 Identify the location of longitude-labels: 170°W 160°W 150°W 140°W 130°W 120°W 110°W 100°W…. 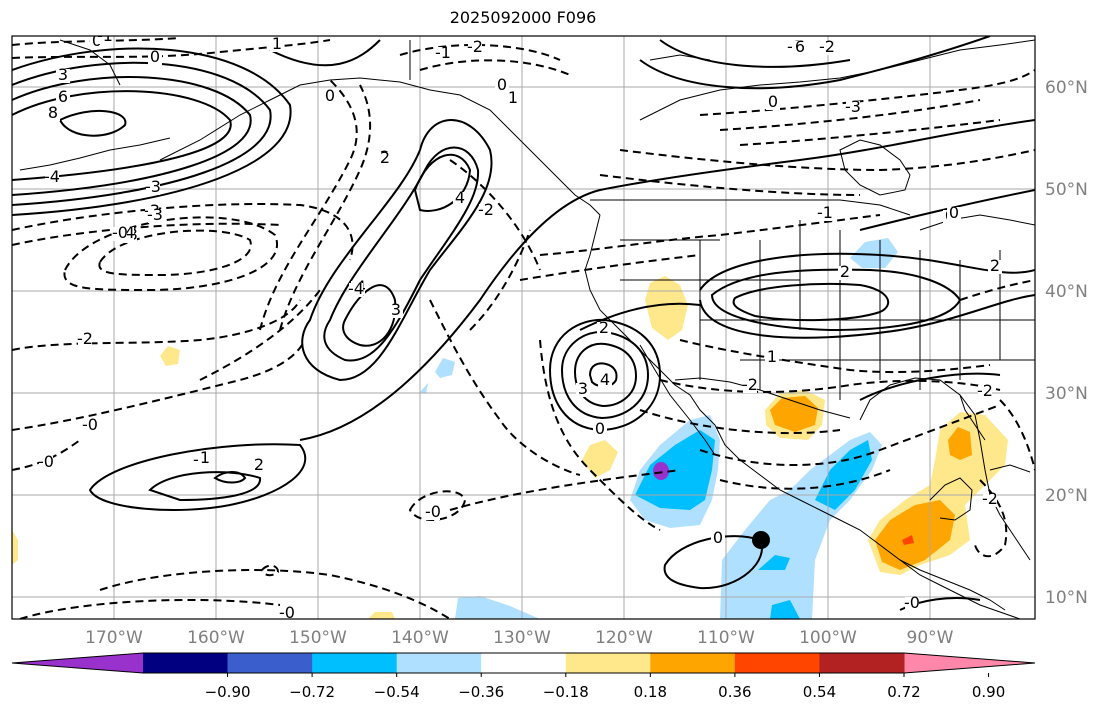
(519, 638).